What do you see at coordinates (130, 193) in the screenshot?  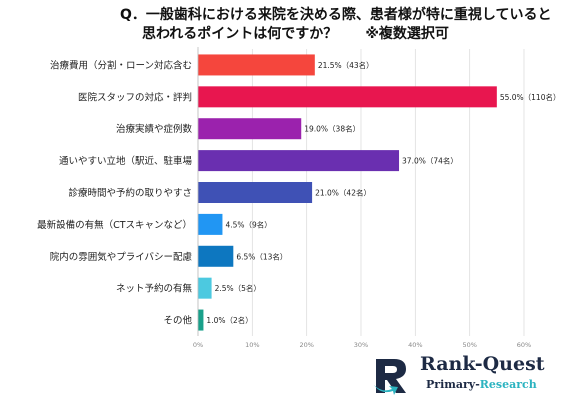 I see `category-label: 診療時間や予約の取りやすさ` at bounding box center [130, 193].